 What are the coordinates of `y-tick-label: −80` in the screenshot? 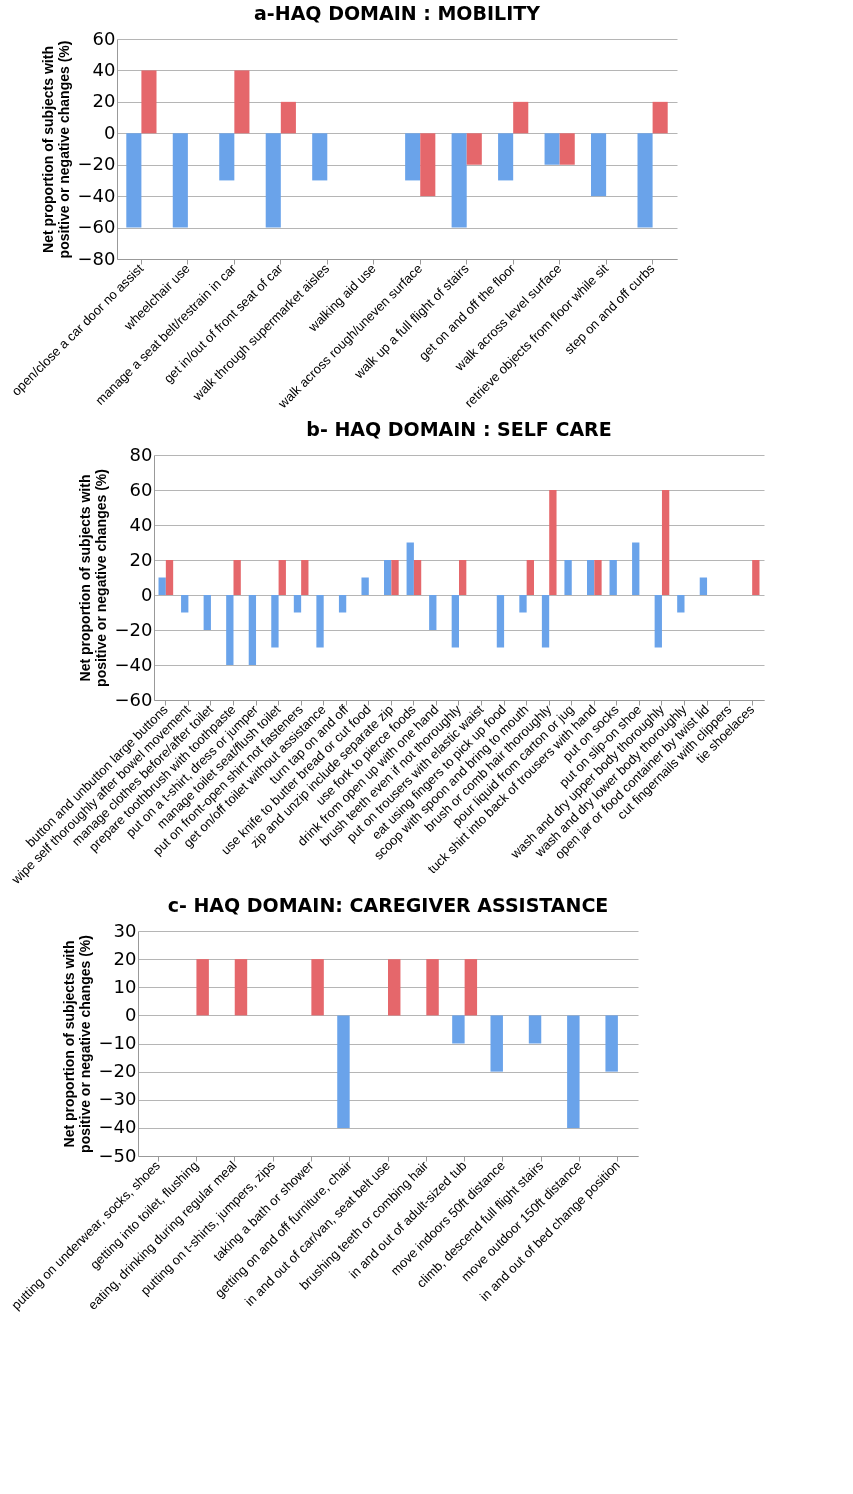 It's located at (96, 258).